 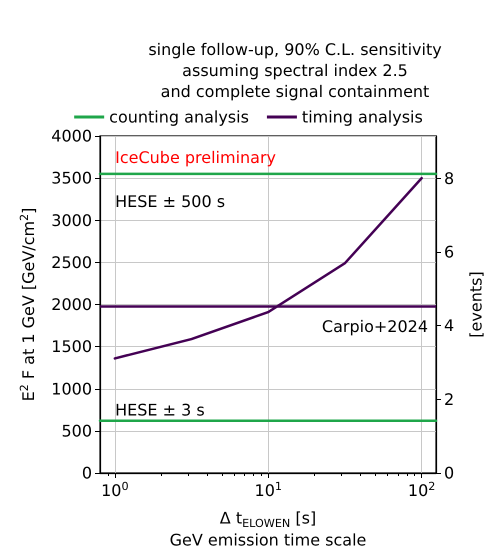 I want to click on y-tick-label: 3500, so click(x=71, y=178).